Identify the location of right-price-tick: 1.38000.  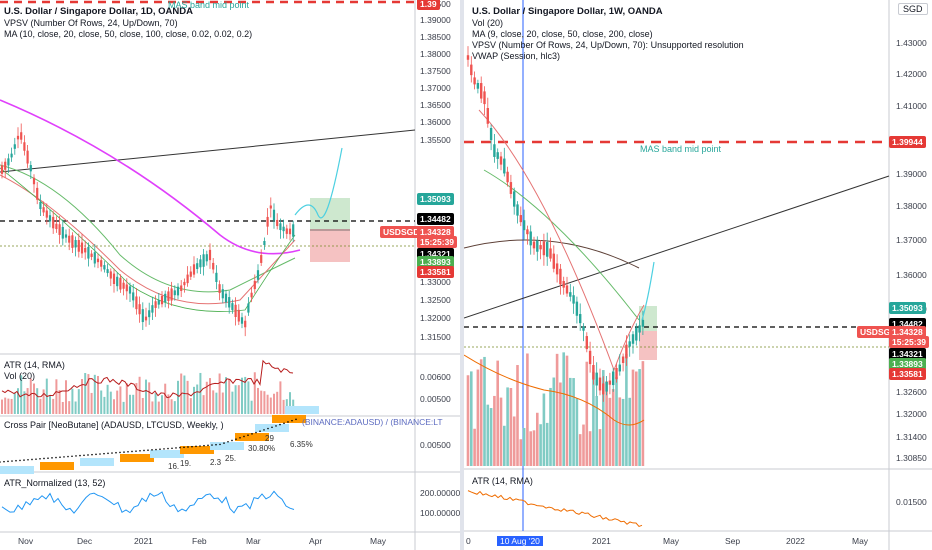
(911, 206).